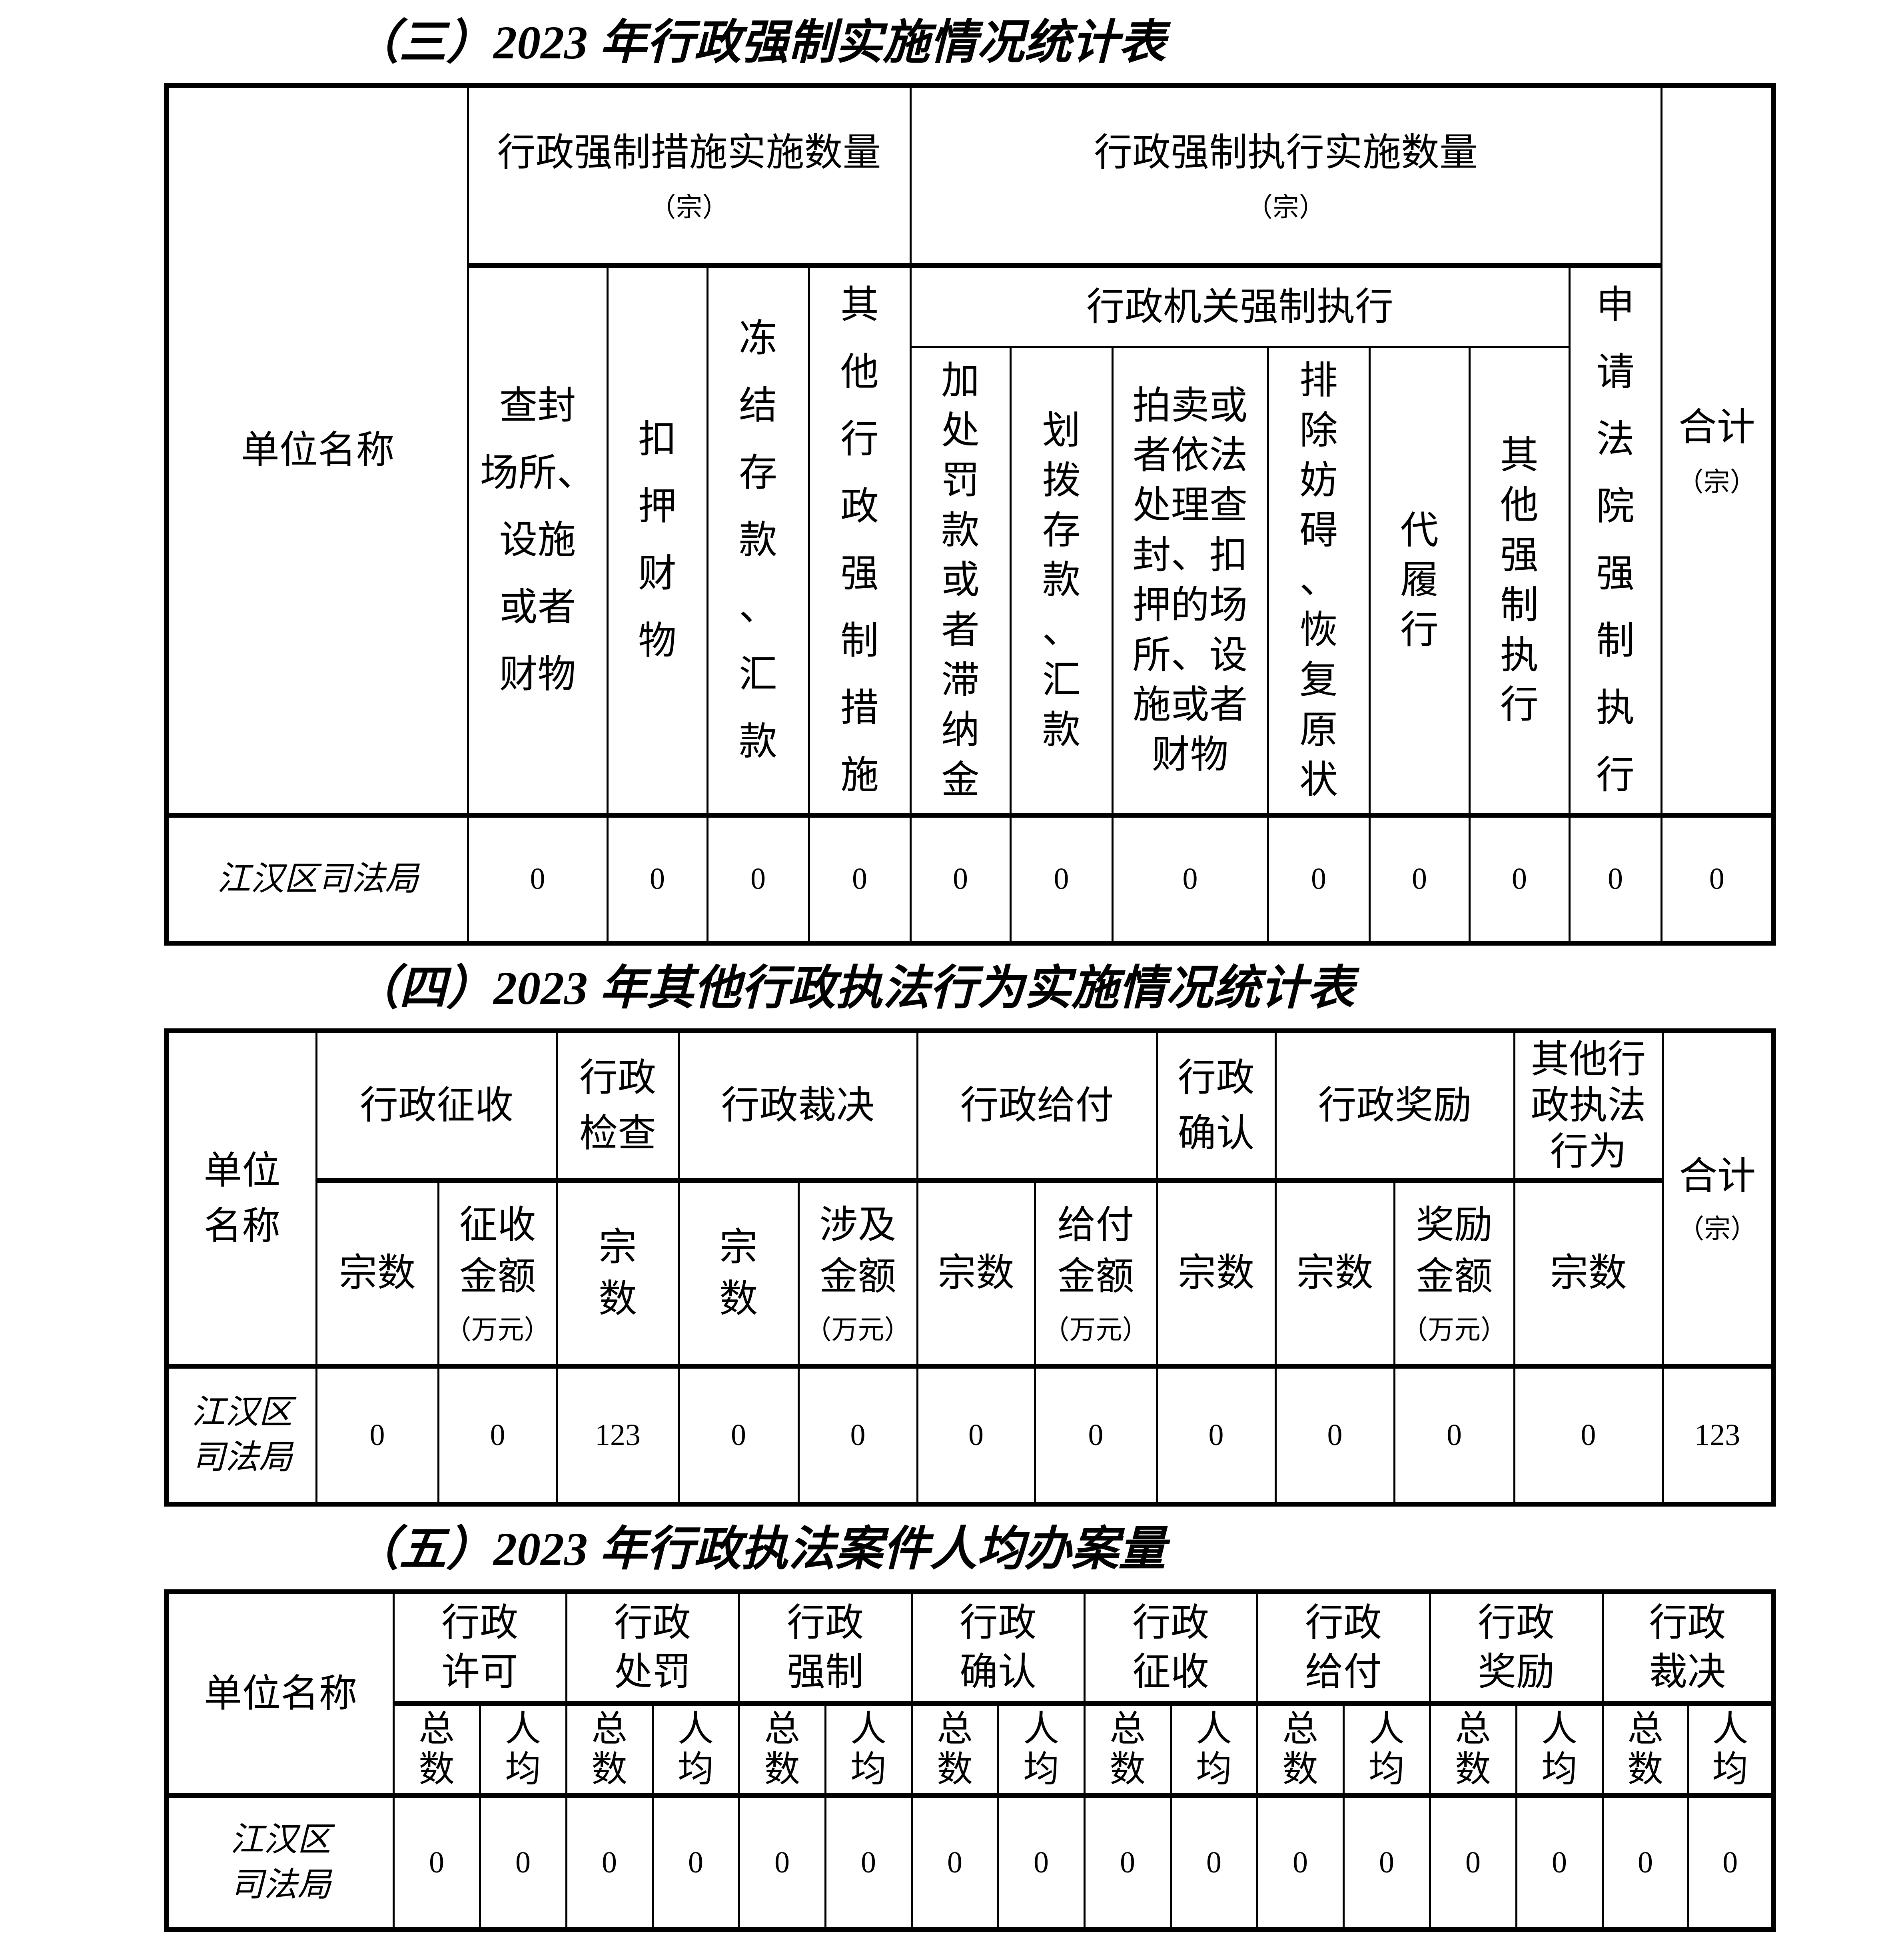 The height and width of the screenshot is (1956, 1904). Describe the element at coordinates (497, 1434) in the screenshot. I see `t2-value-levy-amount: 0` at that location.